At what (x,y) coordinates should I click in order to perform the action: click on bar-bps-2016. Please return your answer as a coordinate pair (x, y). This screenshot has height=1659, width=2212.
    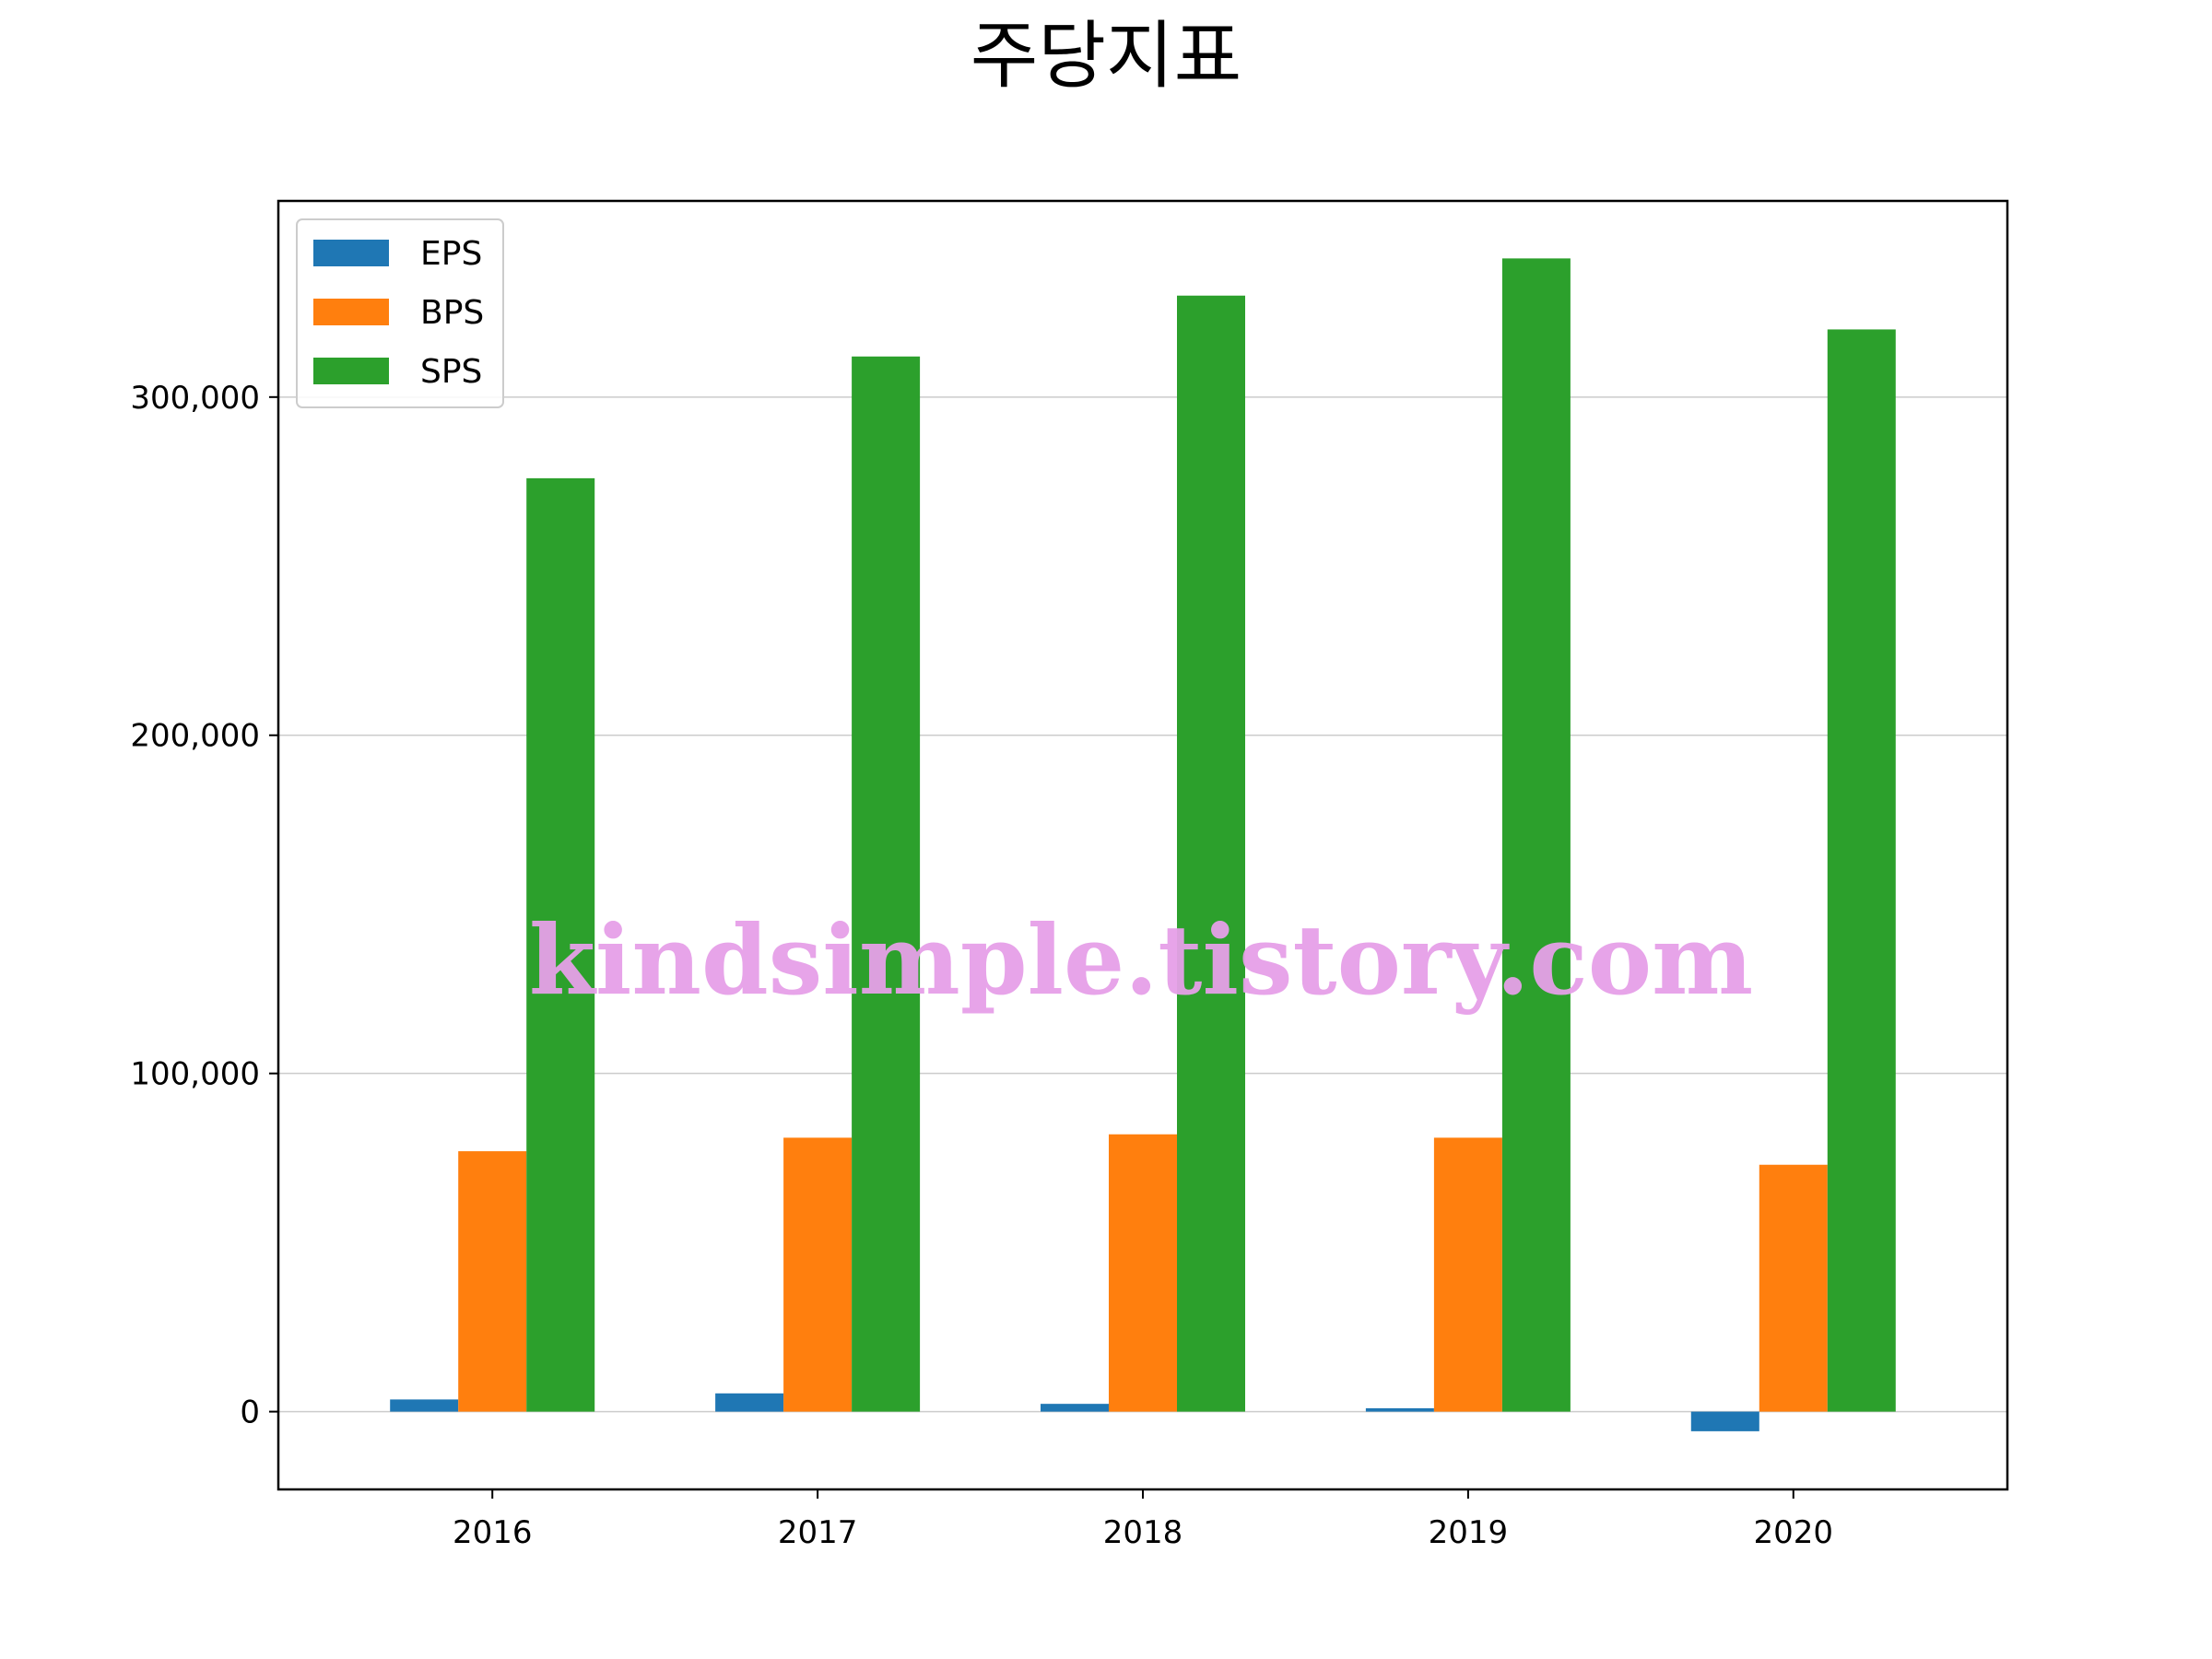
    Looking at the image, I should click on (492, 1281).